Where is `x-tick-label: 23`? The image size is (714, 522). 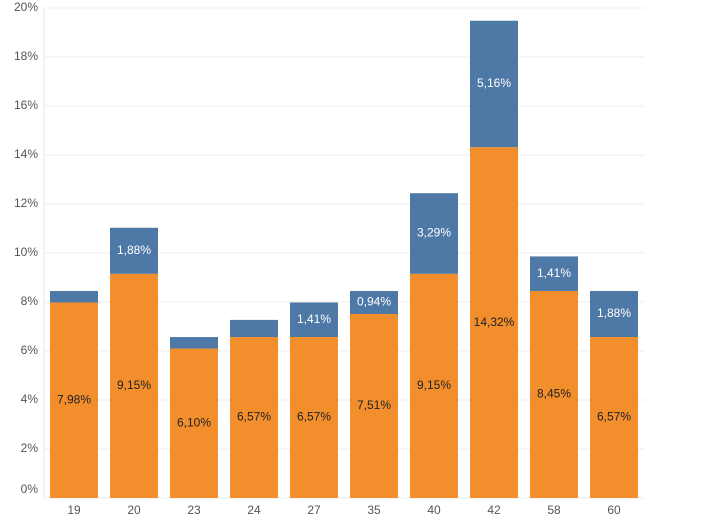 x-tick-label: 23 is located at coordinates (194, 510).